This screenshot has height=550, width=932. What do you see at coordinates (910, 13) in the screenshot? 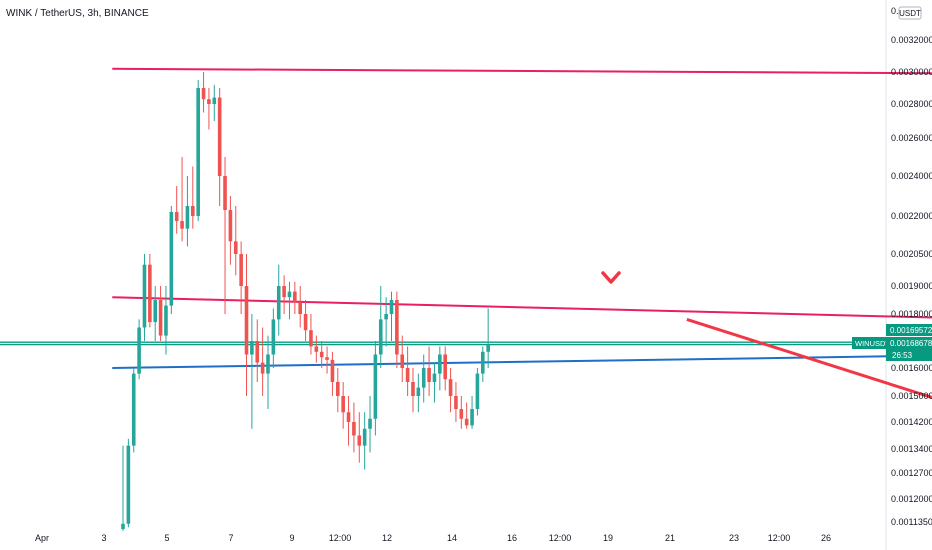
I see `currency-badge` at bounding box center [910, 13].